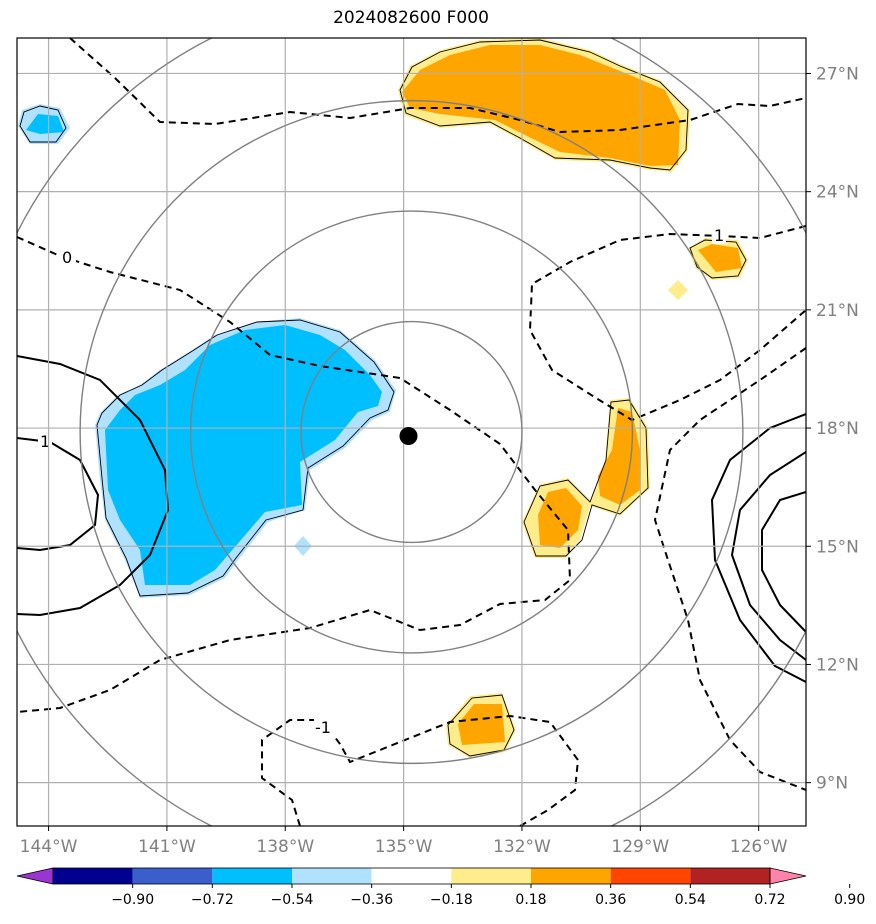 Image resolution: width=876 pixels, height=924 pixels. What do you see at coordinates (420, 770) in the screenshot?
I see `contour-dashed-south` at bounding box center [420, 770].